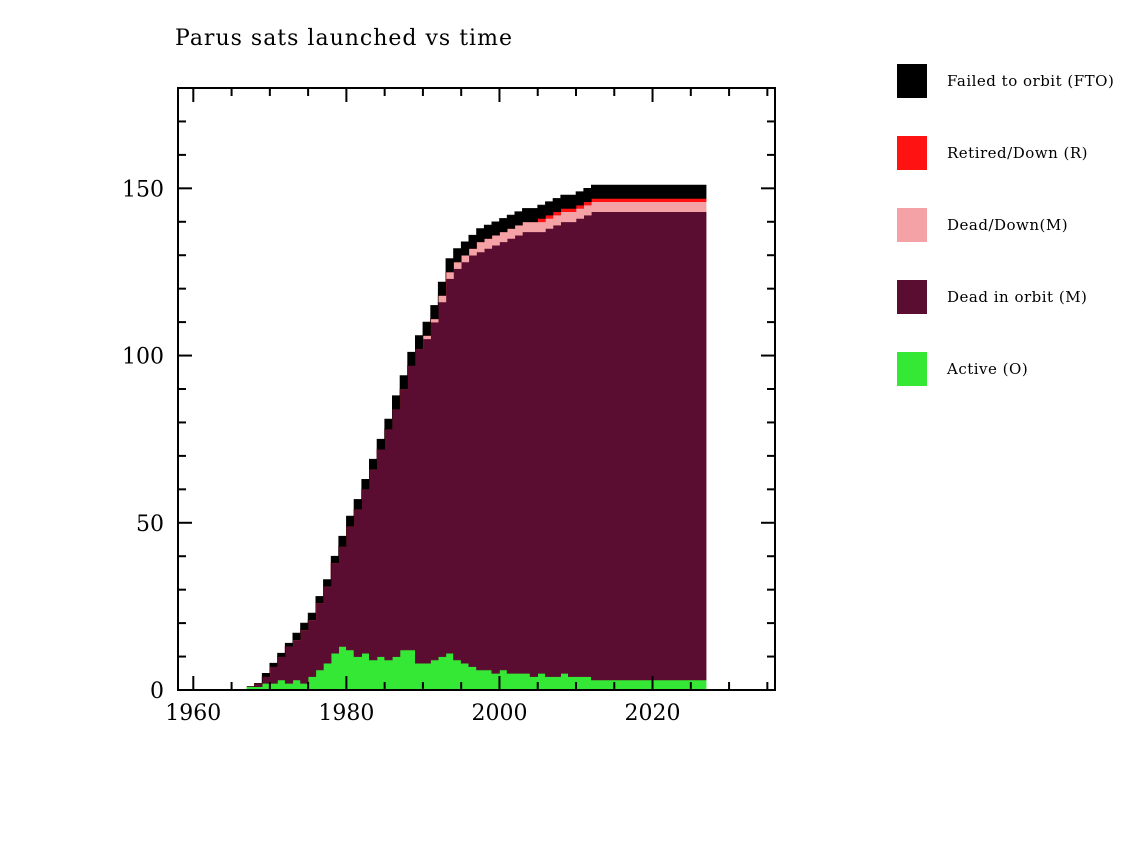  What do you see at coordinates (912, 369) in the screenshot?
I see `active-swatch-icon` at bounding box center [912, 369].